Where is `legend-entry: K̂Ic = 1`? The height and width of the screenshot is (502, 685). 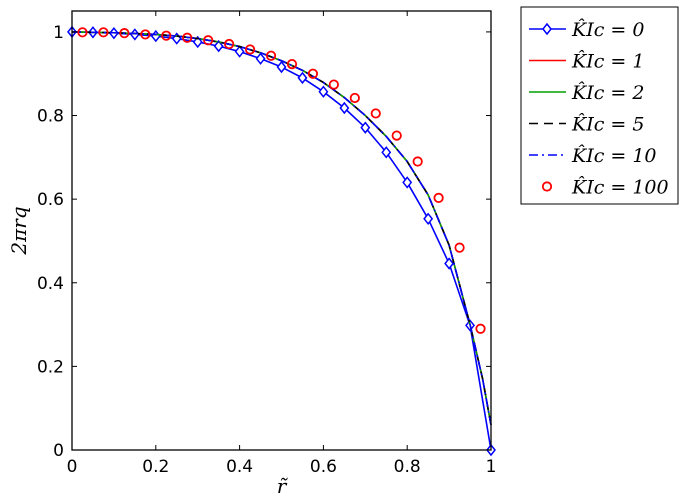
legend-entry: K̂Ic = 1 is located at coordinates (586, 61).